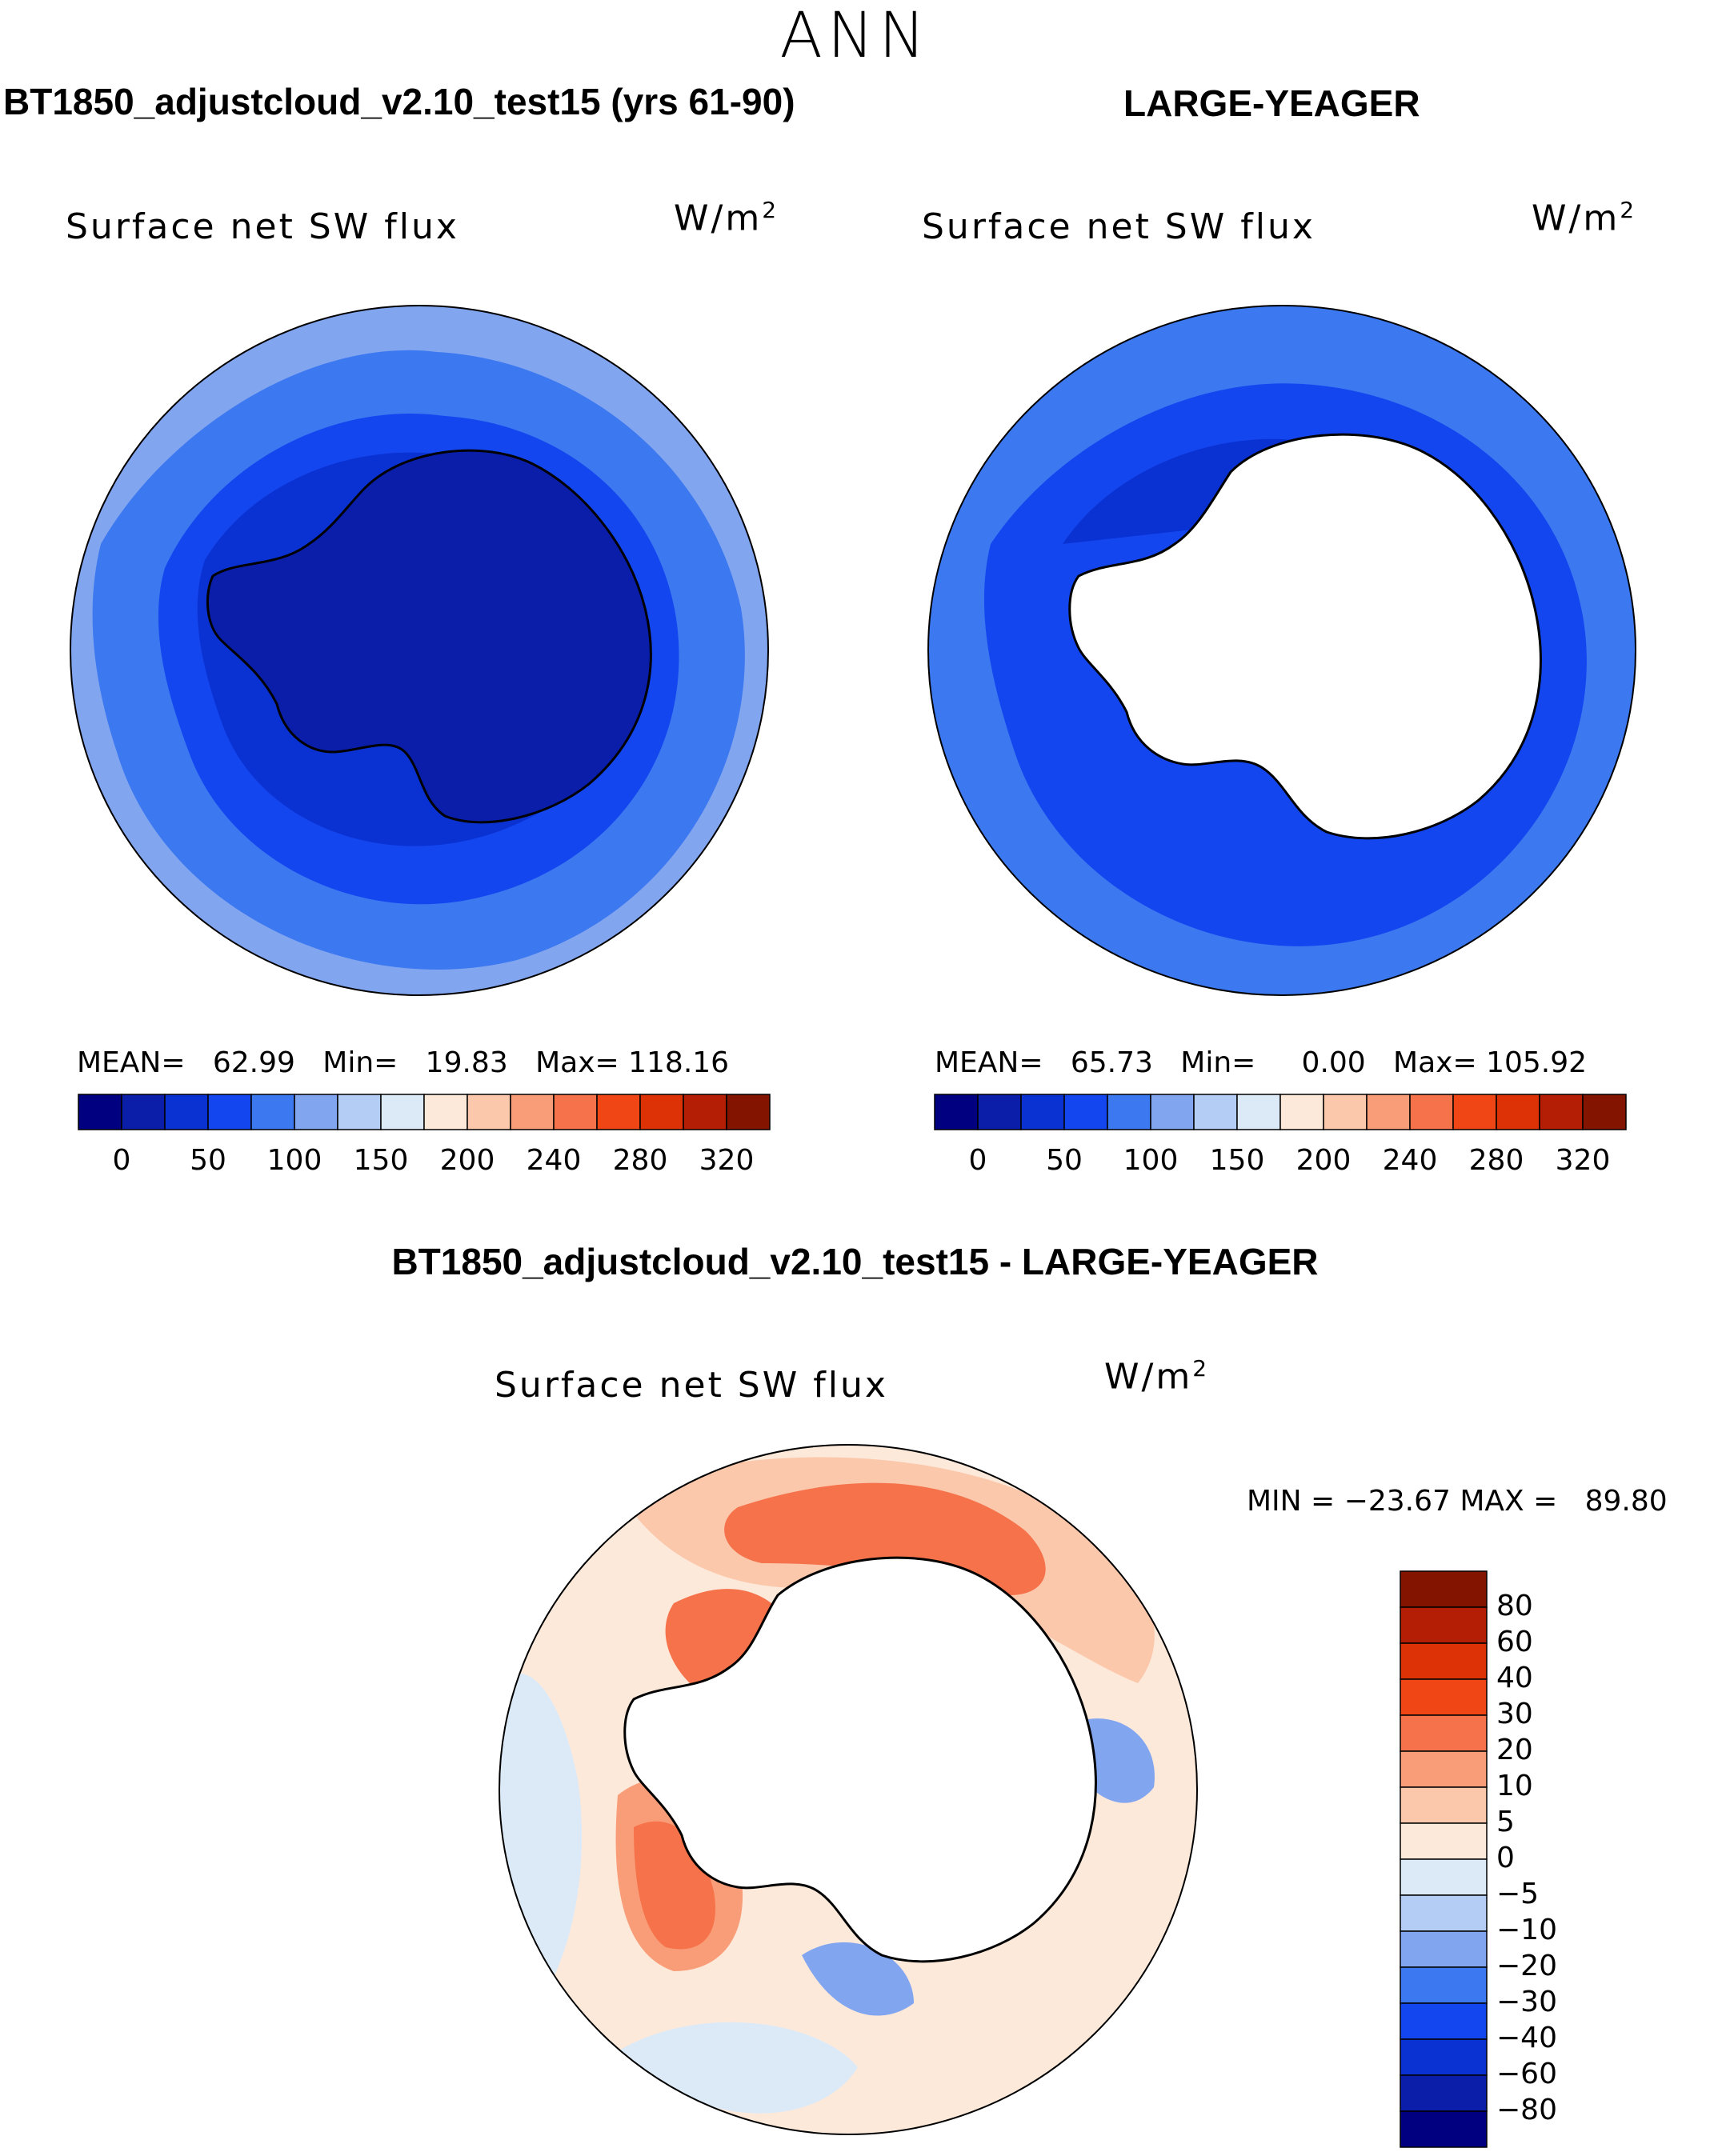 This screenshot has width=1710, height=2156. Describe the element at coordinates (1261, 1062) in the screenshot. I see `panel2-stats: MEAN= 65.73 Min= 0.00 Max= 105.92` at that location.